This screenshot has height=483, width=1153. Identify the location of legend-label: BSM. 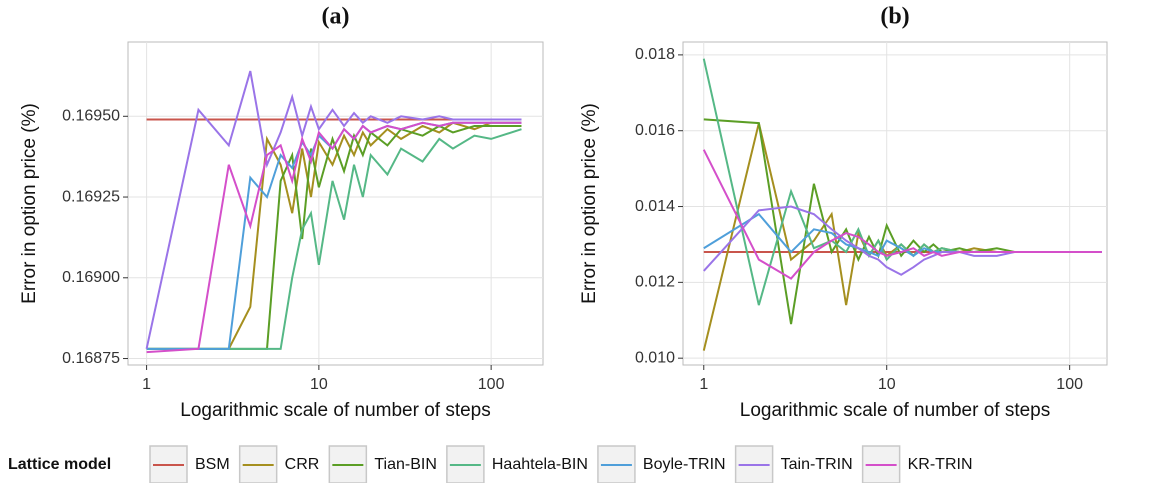
(212, 464).